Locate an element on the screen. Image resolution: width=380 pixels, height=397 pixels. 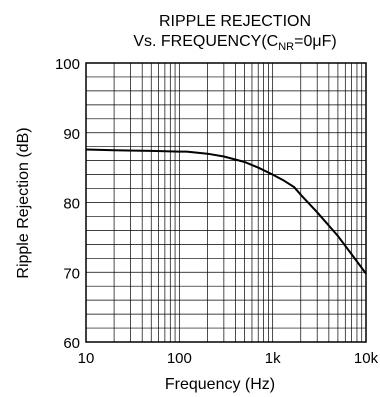
chart-title-line-1: RIPPLE REJECTION is located at coordinates (235, 21).